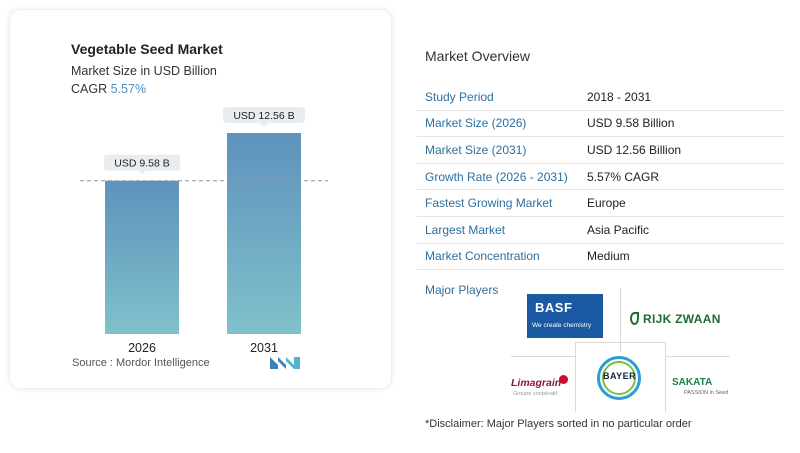 The width and height of the screenshot is (800, 453). Describe the element at coordinates (562, 325) in the screenshot. I see `basf-tagline: We create chemistry` at that location.